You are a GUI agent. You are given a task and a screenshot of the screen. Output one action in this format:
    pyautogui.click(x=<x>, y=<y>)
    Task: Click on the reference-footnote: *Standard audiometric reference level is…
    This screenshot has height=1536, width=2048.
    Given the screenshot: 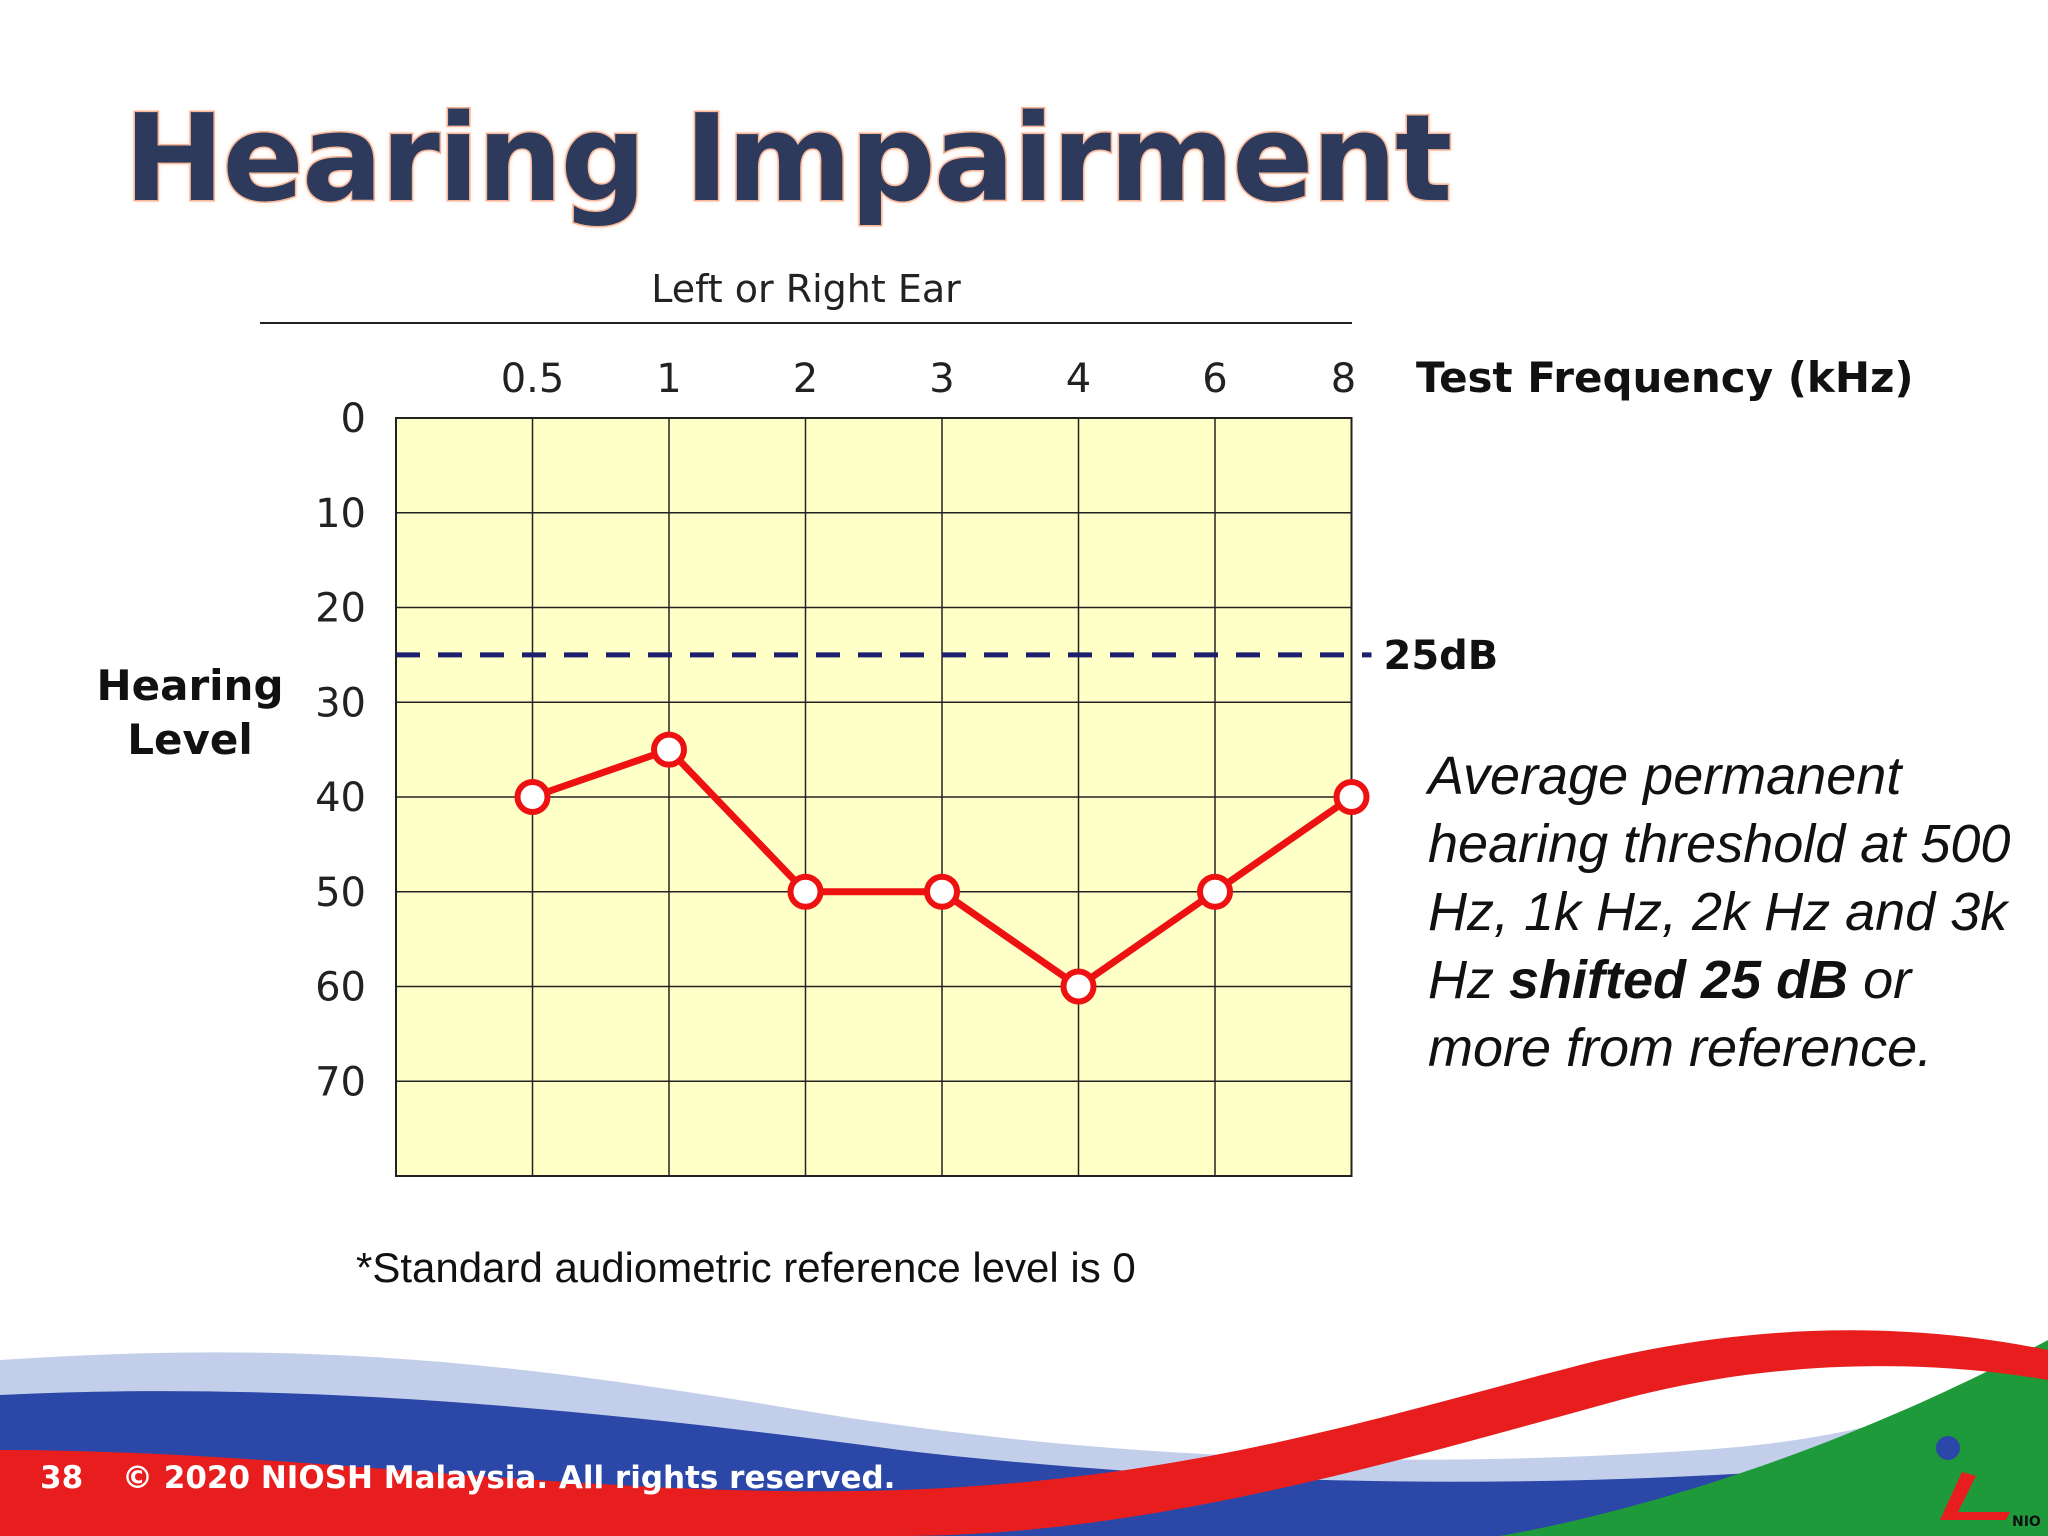 What is the action you would take?
    pyautogui.click(x=746, y=1267)
    